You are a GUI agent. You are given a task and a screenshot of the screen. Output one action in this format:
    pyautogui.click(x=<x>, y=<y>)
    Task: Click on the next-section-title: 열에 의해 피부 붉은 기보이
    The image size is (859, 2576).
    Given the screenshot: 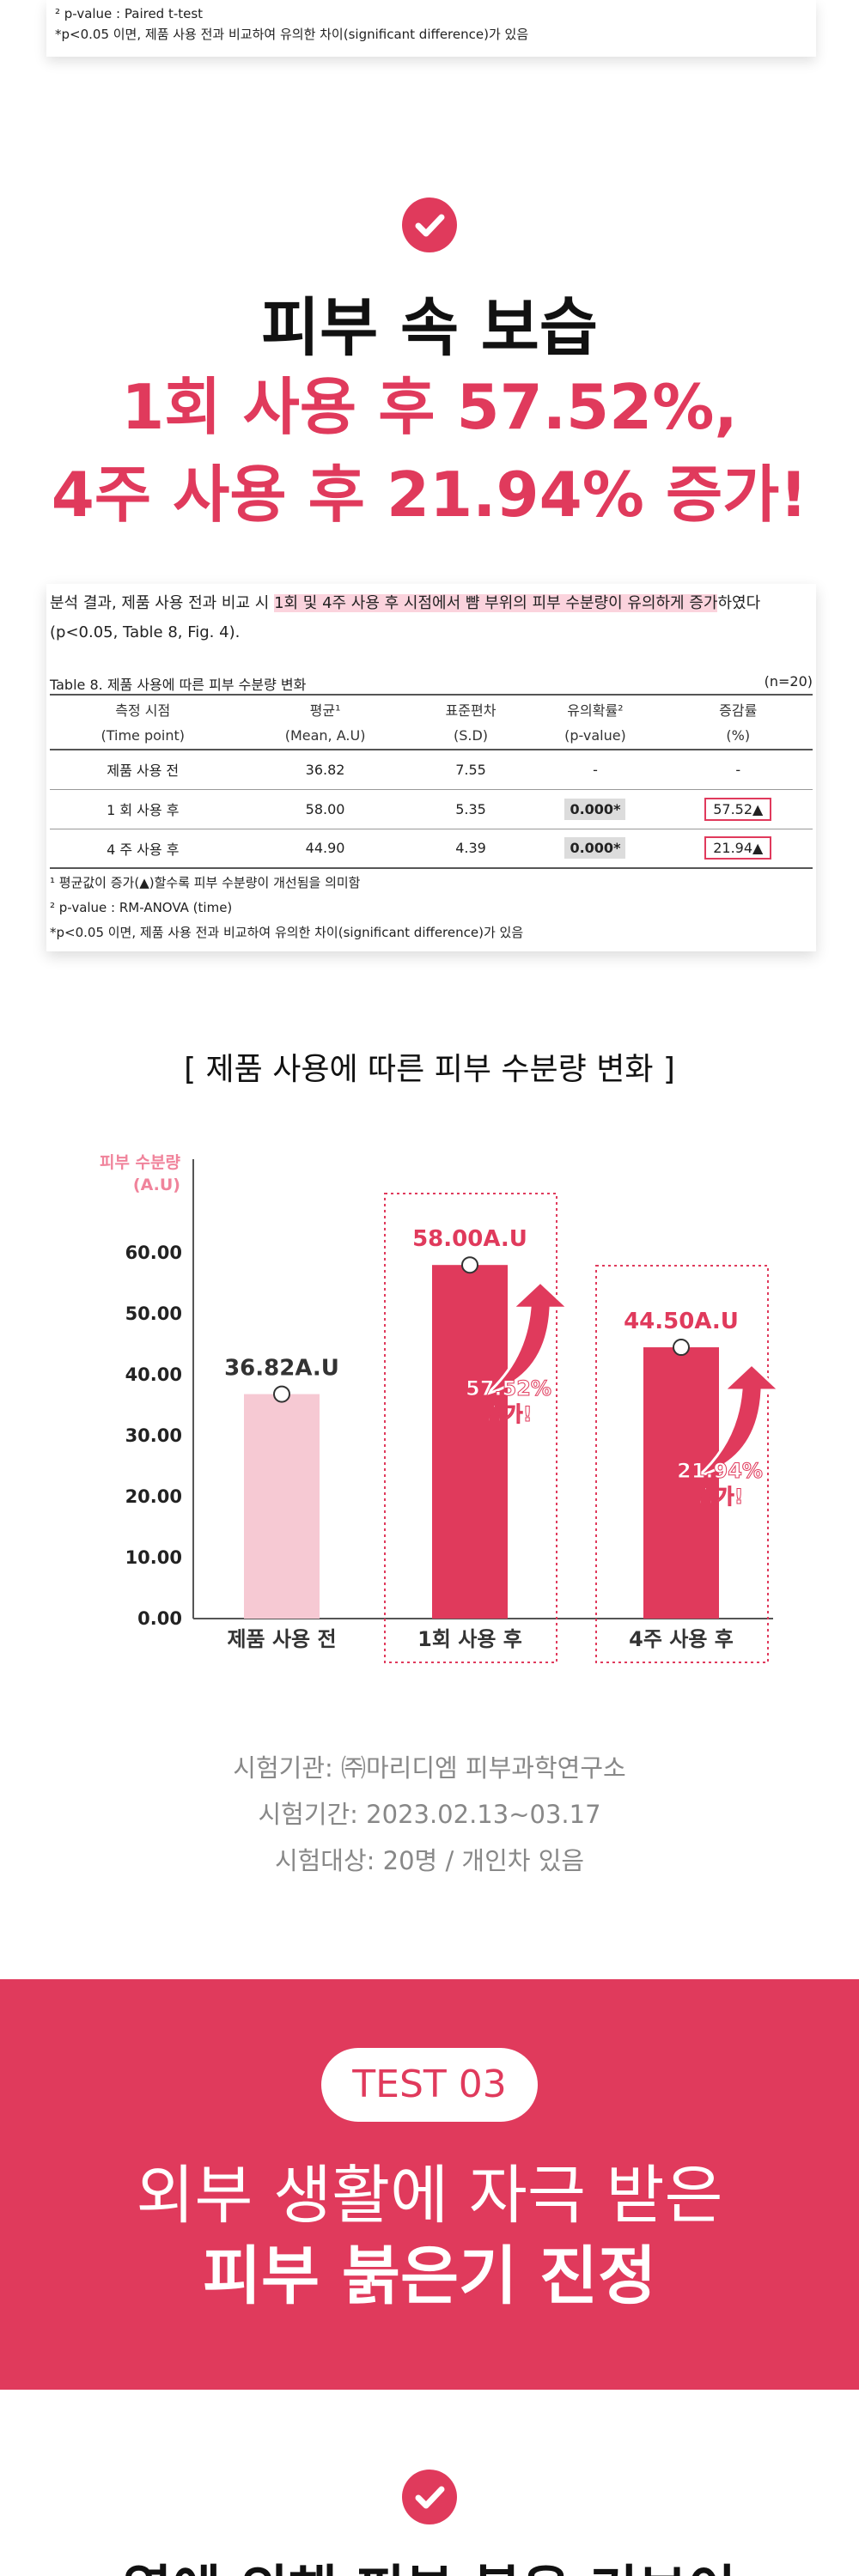 What is the action you would take?
    pyautogui.click(x=430, y=2561)
    